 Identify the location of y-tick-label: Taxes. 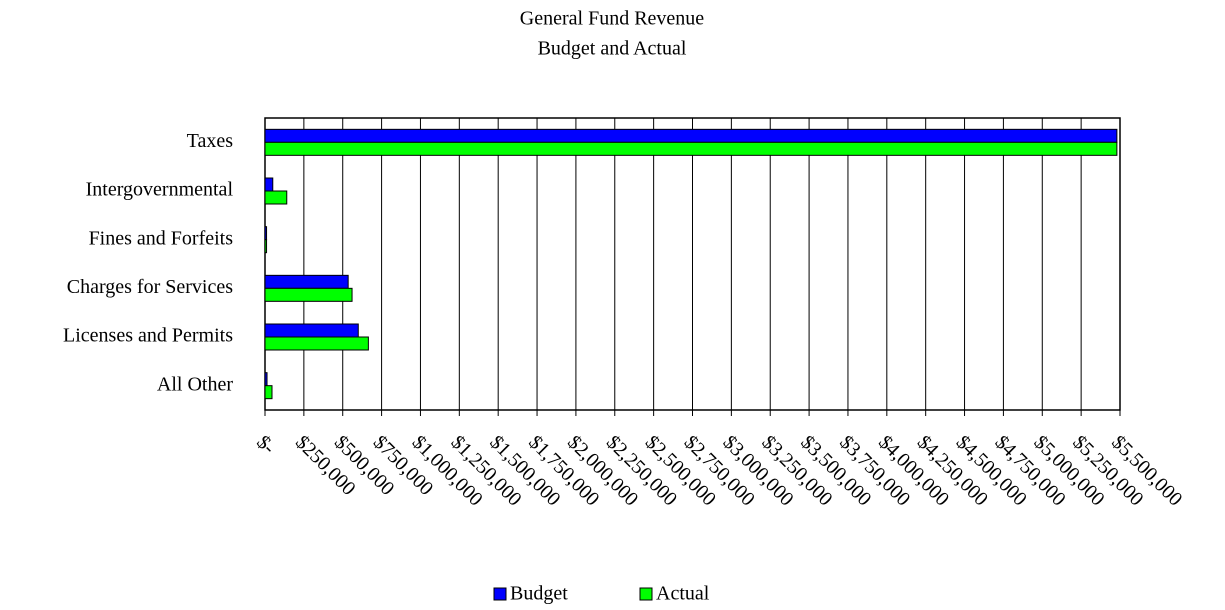
(210, 141).